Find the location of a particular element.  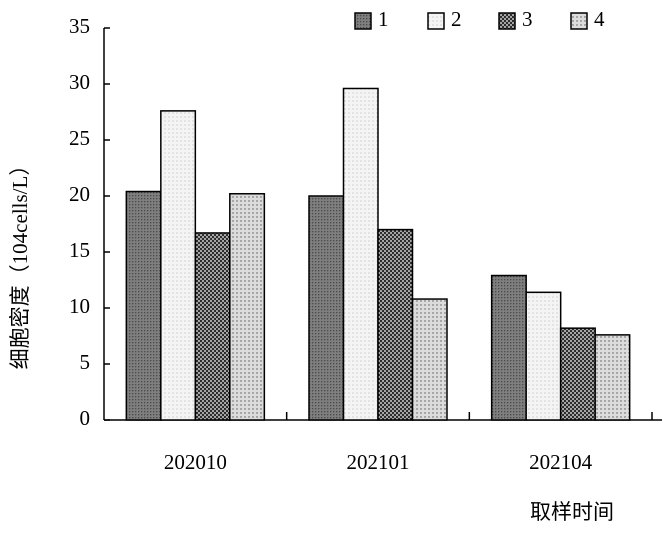

y-tick-label: 20 is located at coordinates (79, 194).